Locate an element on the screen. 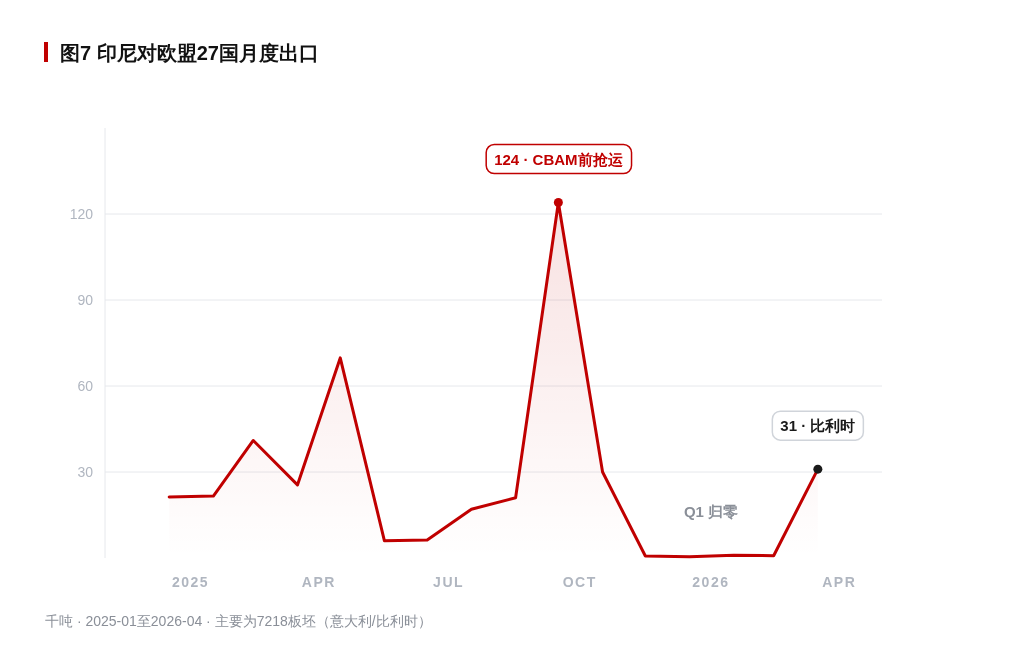 The image size is (1024, 661). annotation: 31 · 比利时 is located at coordinates (818, 426).